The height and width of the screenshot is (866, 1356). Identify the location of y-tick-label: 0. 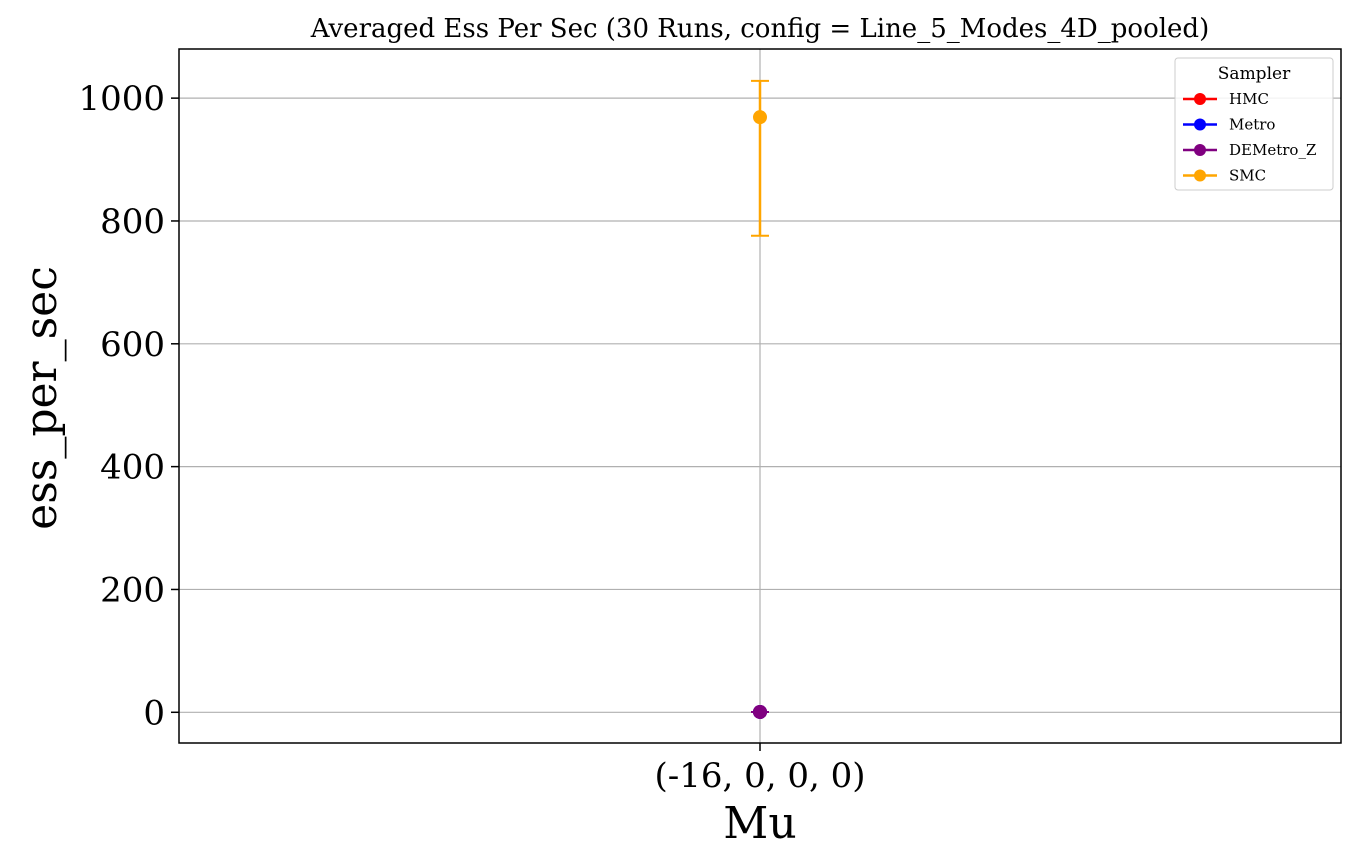
(154, 713).